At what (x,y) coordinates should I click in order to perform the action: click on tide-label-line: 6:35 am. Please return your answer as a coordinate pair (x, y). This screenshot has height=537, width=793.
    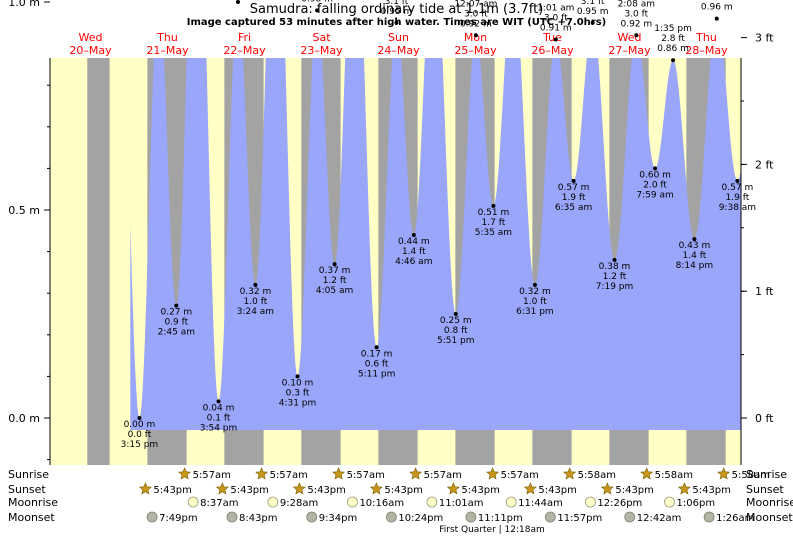
    Looking at the image, I should click on (573, 208).